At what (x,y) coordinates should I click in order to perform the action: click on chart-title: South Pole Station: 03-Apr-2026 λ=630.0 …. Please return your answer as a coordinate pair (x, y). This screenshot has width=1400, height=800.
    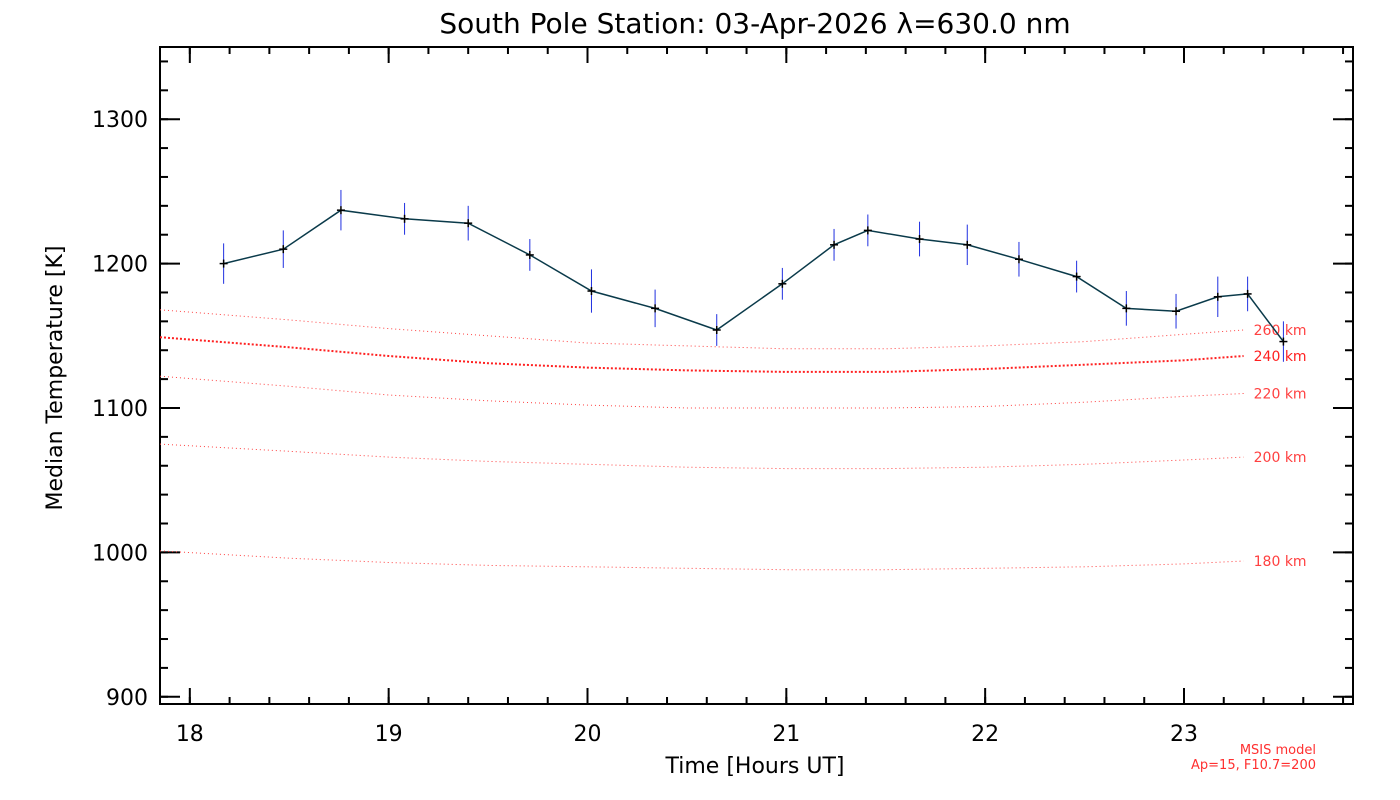
    Looking at the image, I should click on (754, 23).